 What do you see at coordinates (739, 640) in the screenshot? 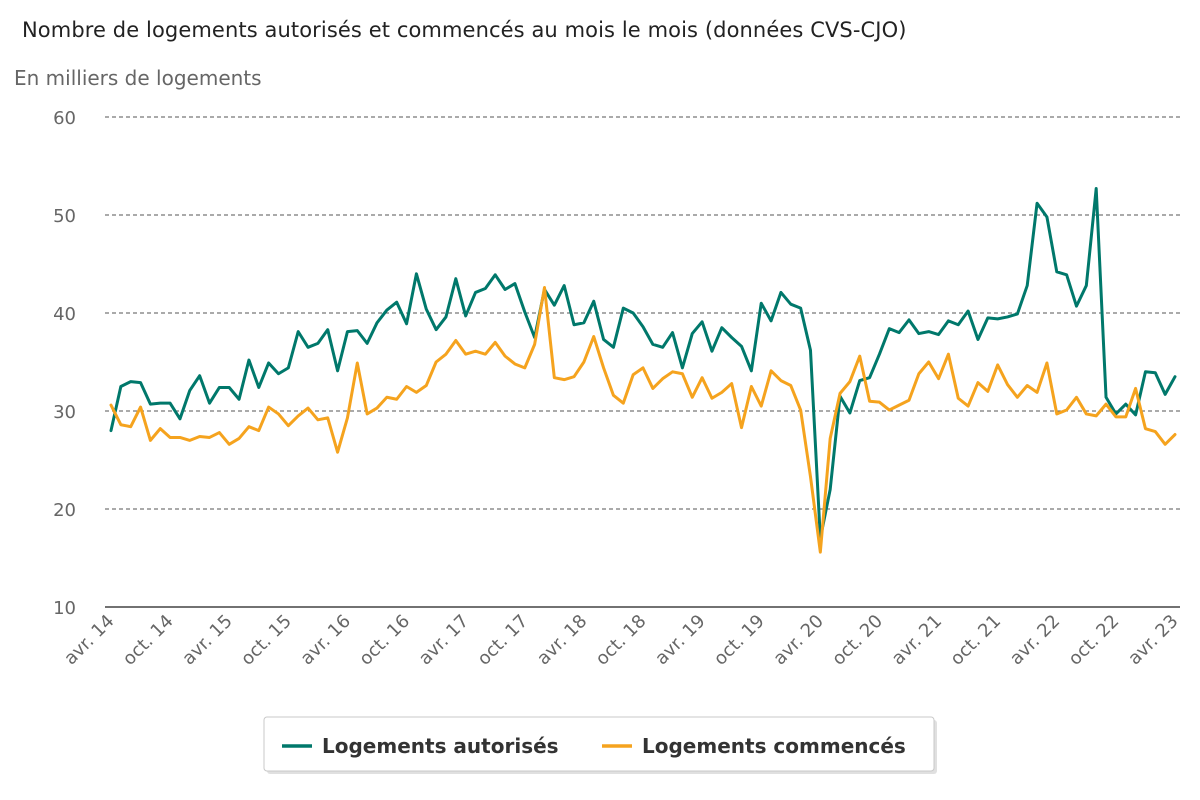
I see `x-tick-label: oct. 19` at bounding box center [739, 640].